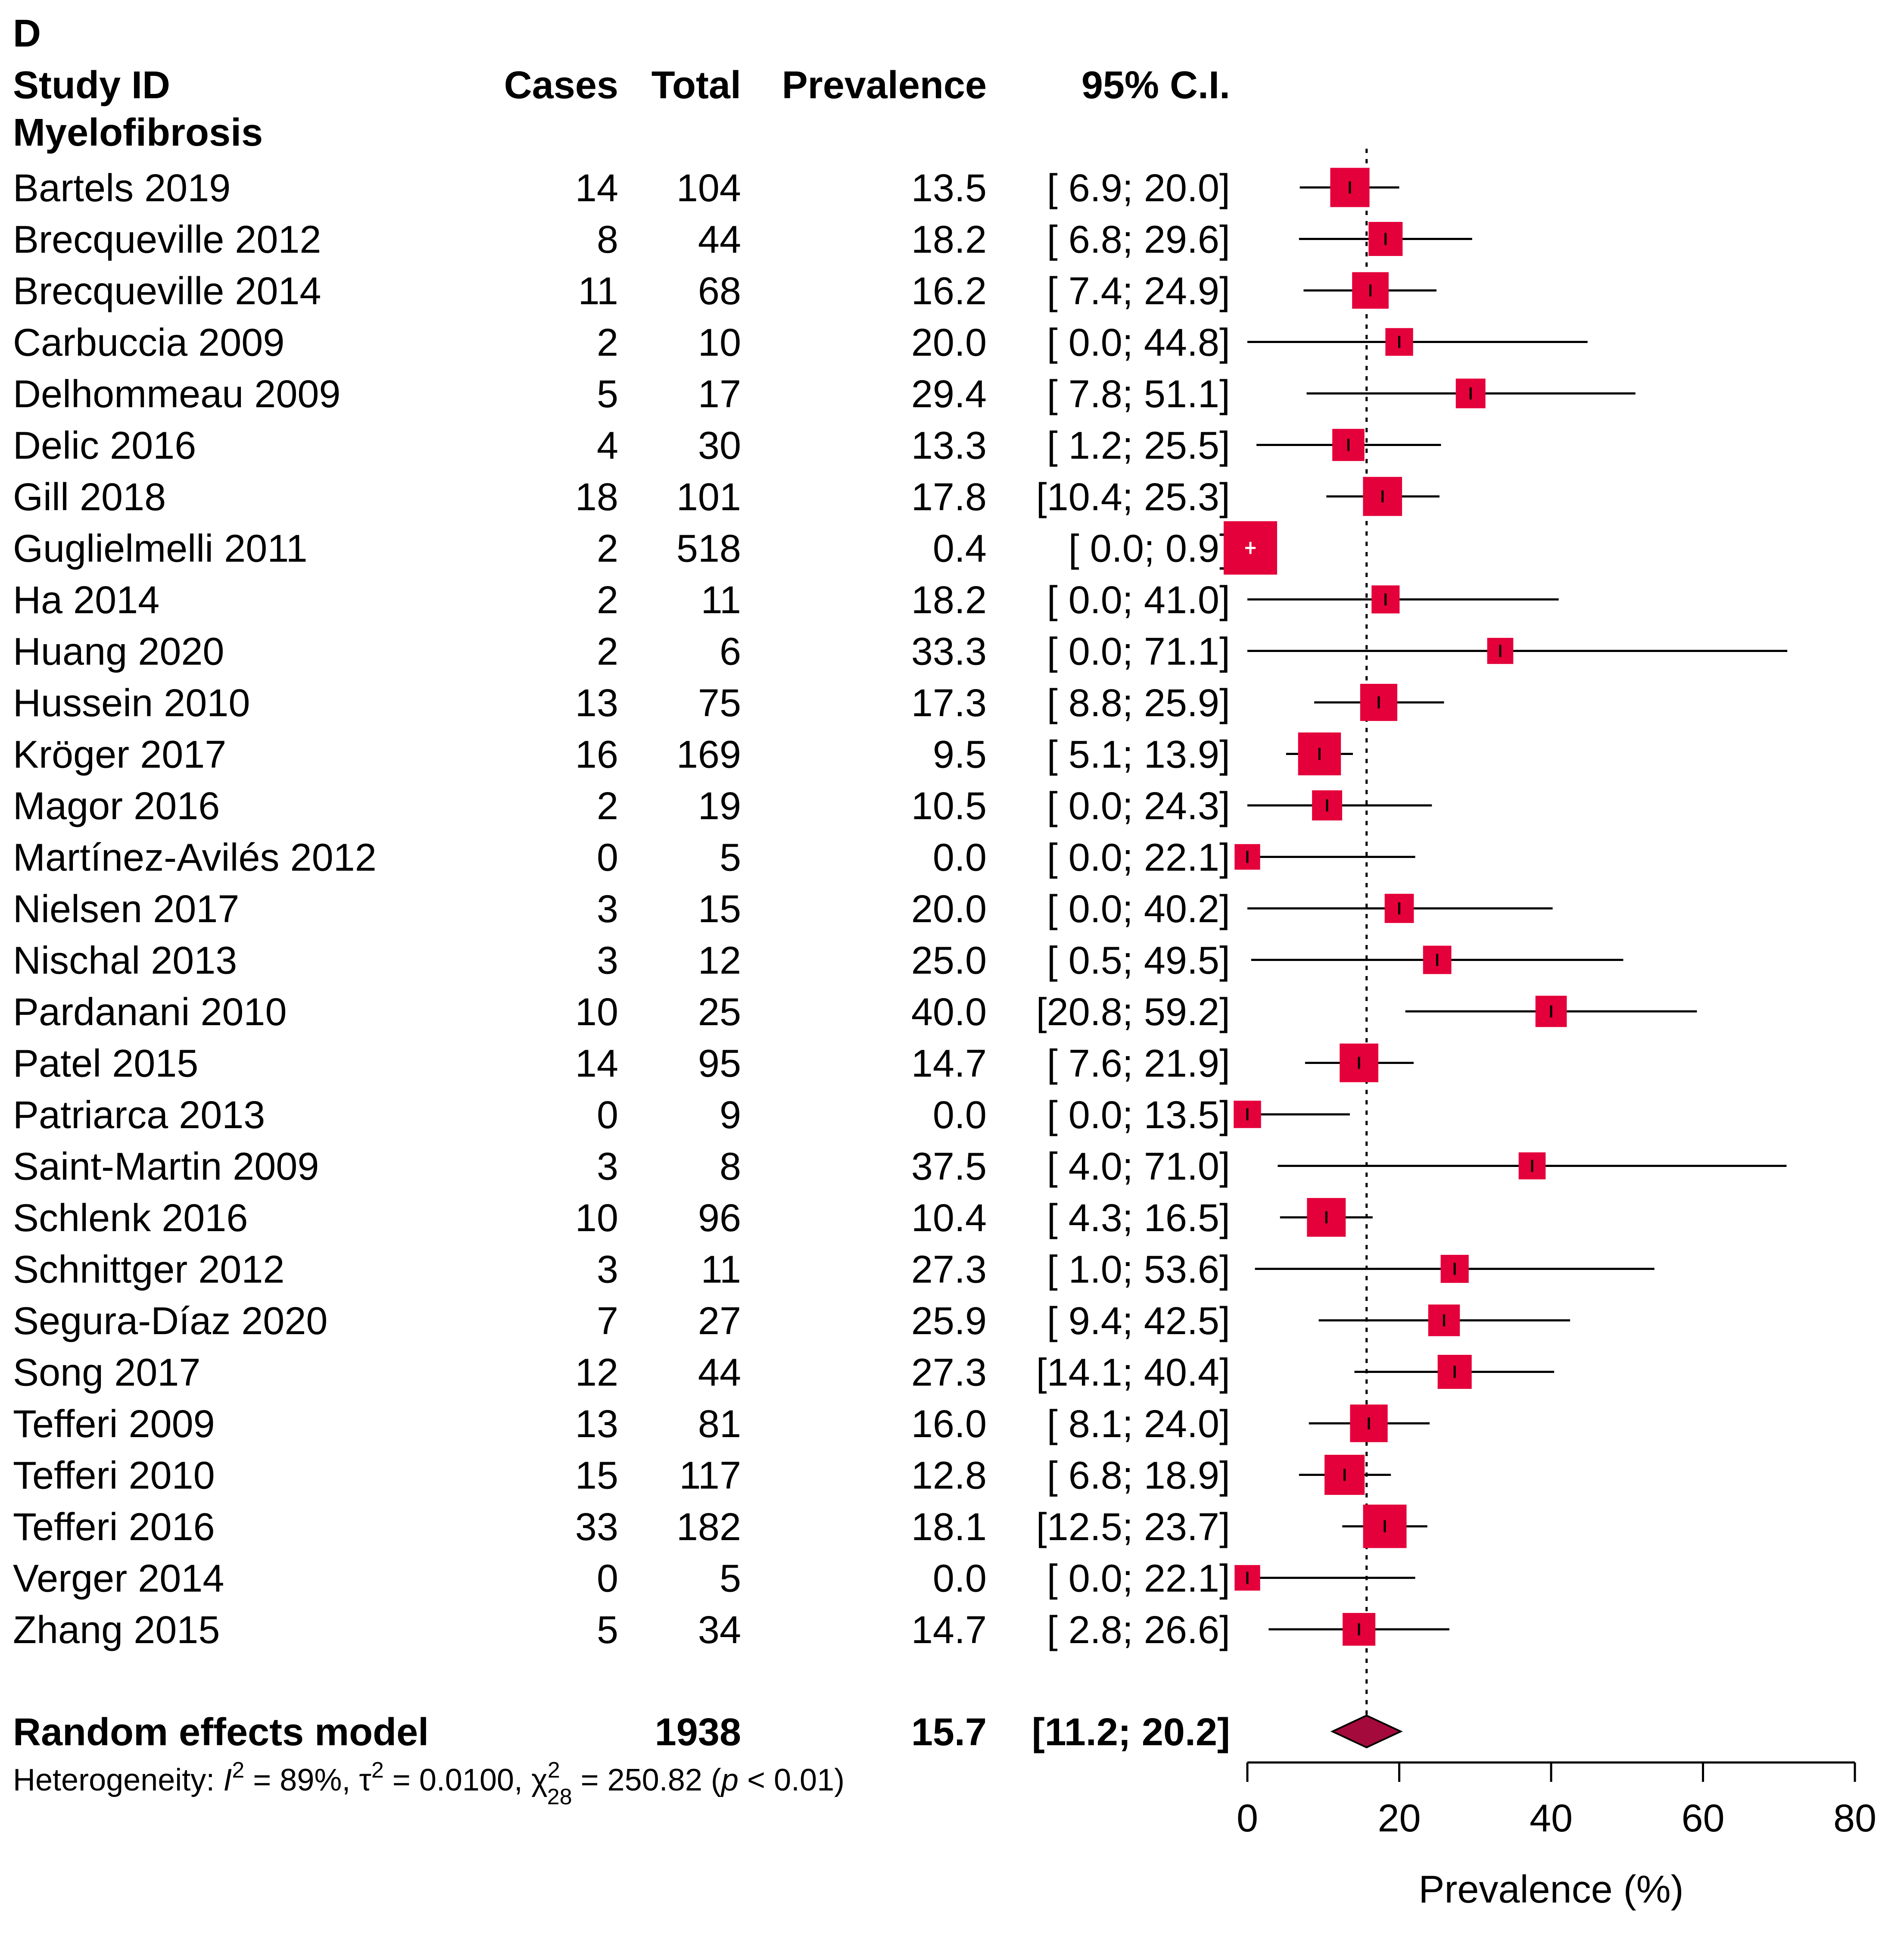 This screenshot has width=1904, height=1937. Describe the element at coordinates (1133, 1527) in the screenshot. I see `study-ci: [12.5; 23.7]` at that location.